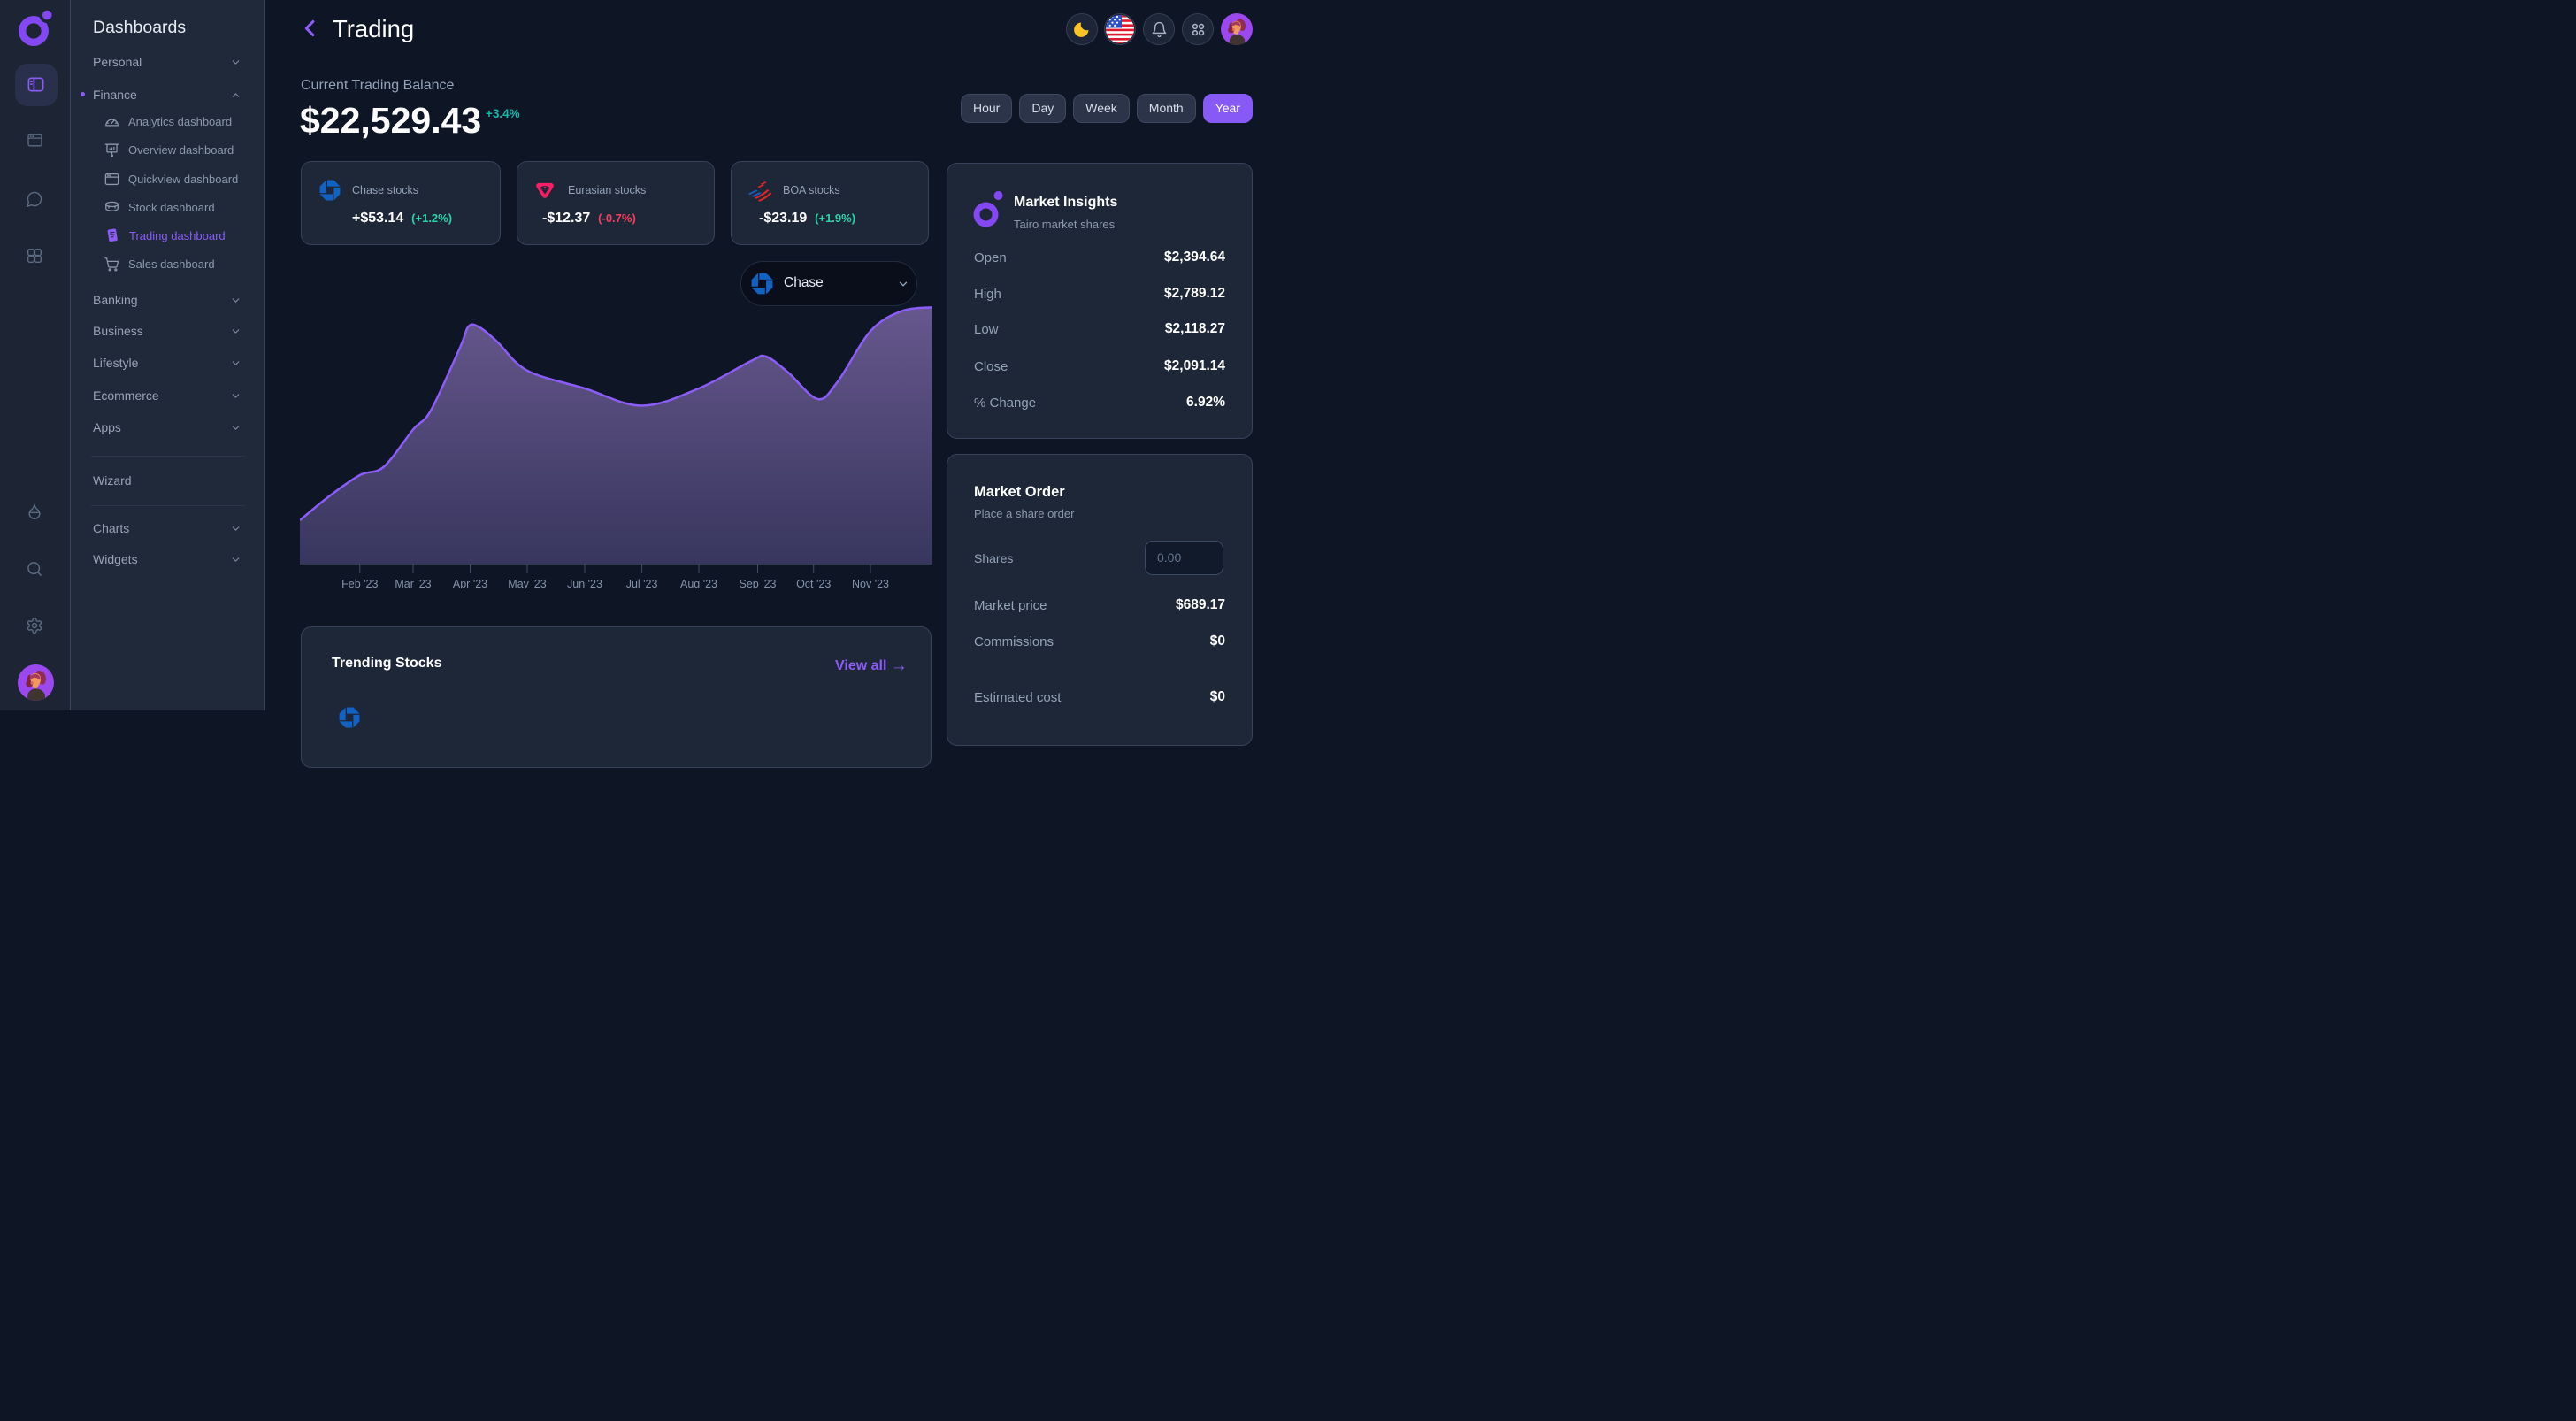 This screenshot has height=1421, width=2576. Describe the element at coordinates (470, 583) in the screenshot. I see `svg-text: Apr '23` at that location.